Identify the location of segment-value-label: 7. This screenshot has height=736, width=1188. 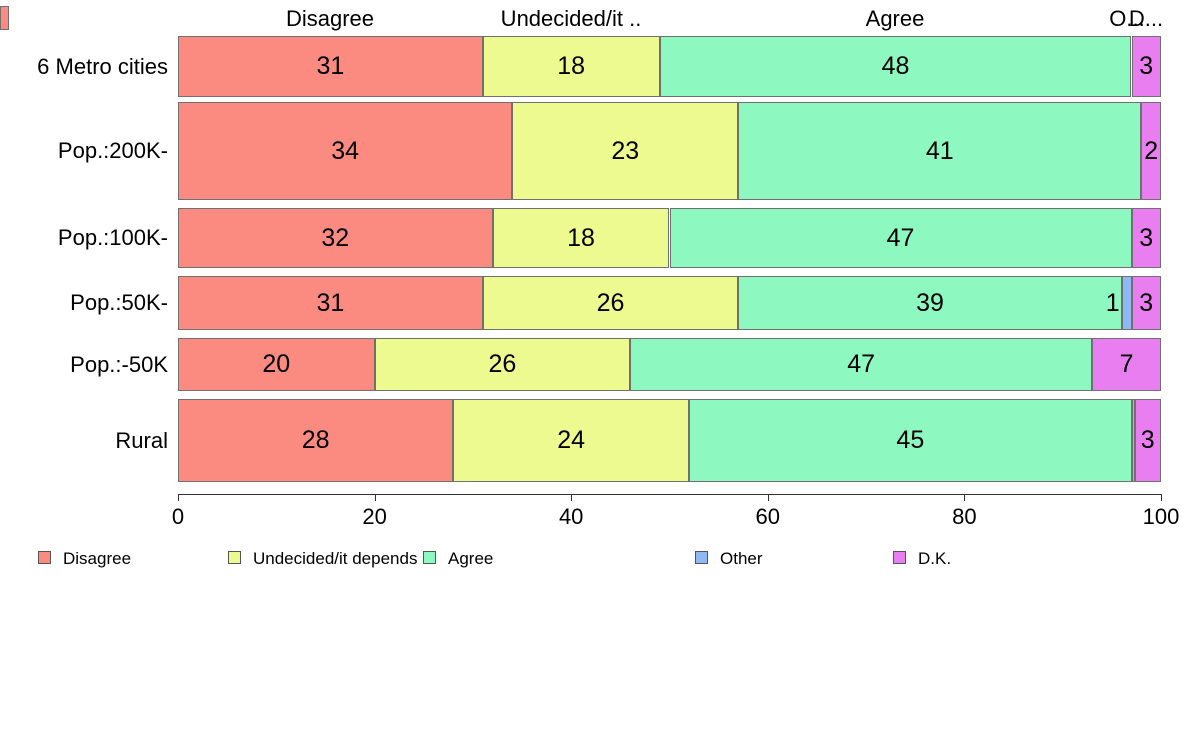
(1126, 364).